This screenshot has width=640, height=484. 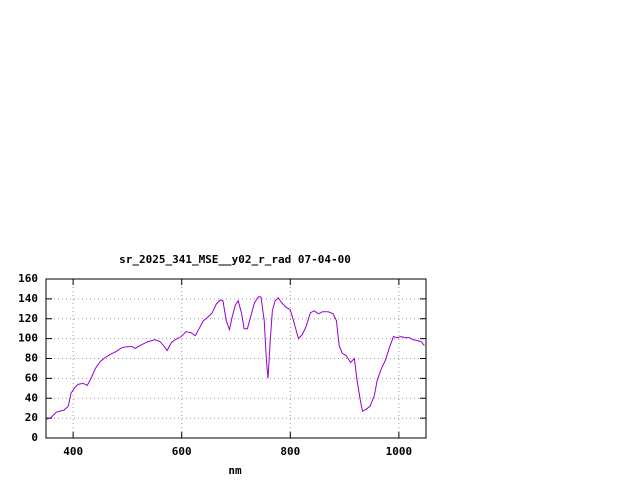 What do you see at coordinates (34, 437) in the screenshot?
I see `y-tick-label: 0` at bounding box center [34, 437].